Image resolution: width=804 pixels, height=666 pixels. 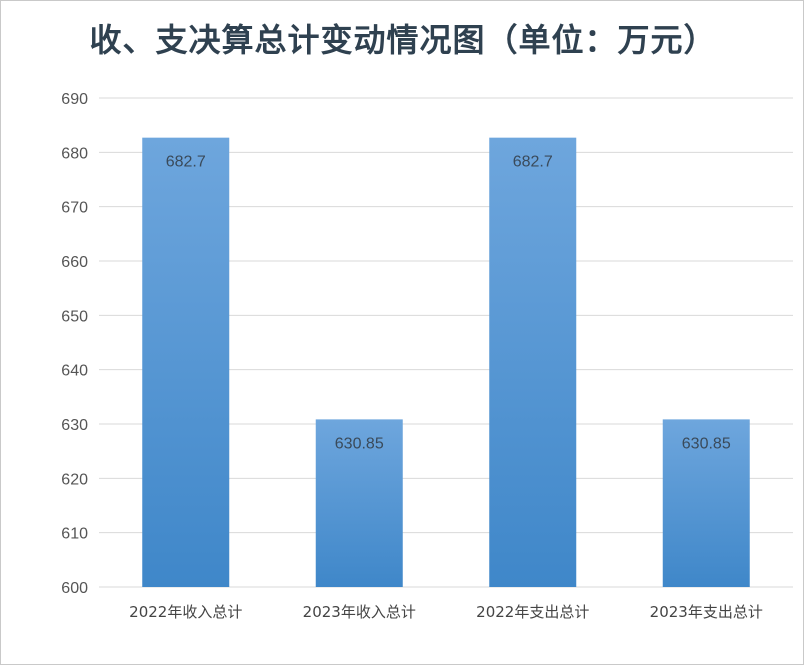 I want to click on x-category-label: 2023年收入总计, so click(x=359, y=612).